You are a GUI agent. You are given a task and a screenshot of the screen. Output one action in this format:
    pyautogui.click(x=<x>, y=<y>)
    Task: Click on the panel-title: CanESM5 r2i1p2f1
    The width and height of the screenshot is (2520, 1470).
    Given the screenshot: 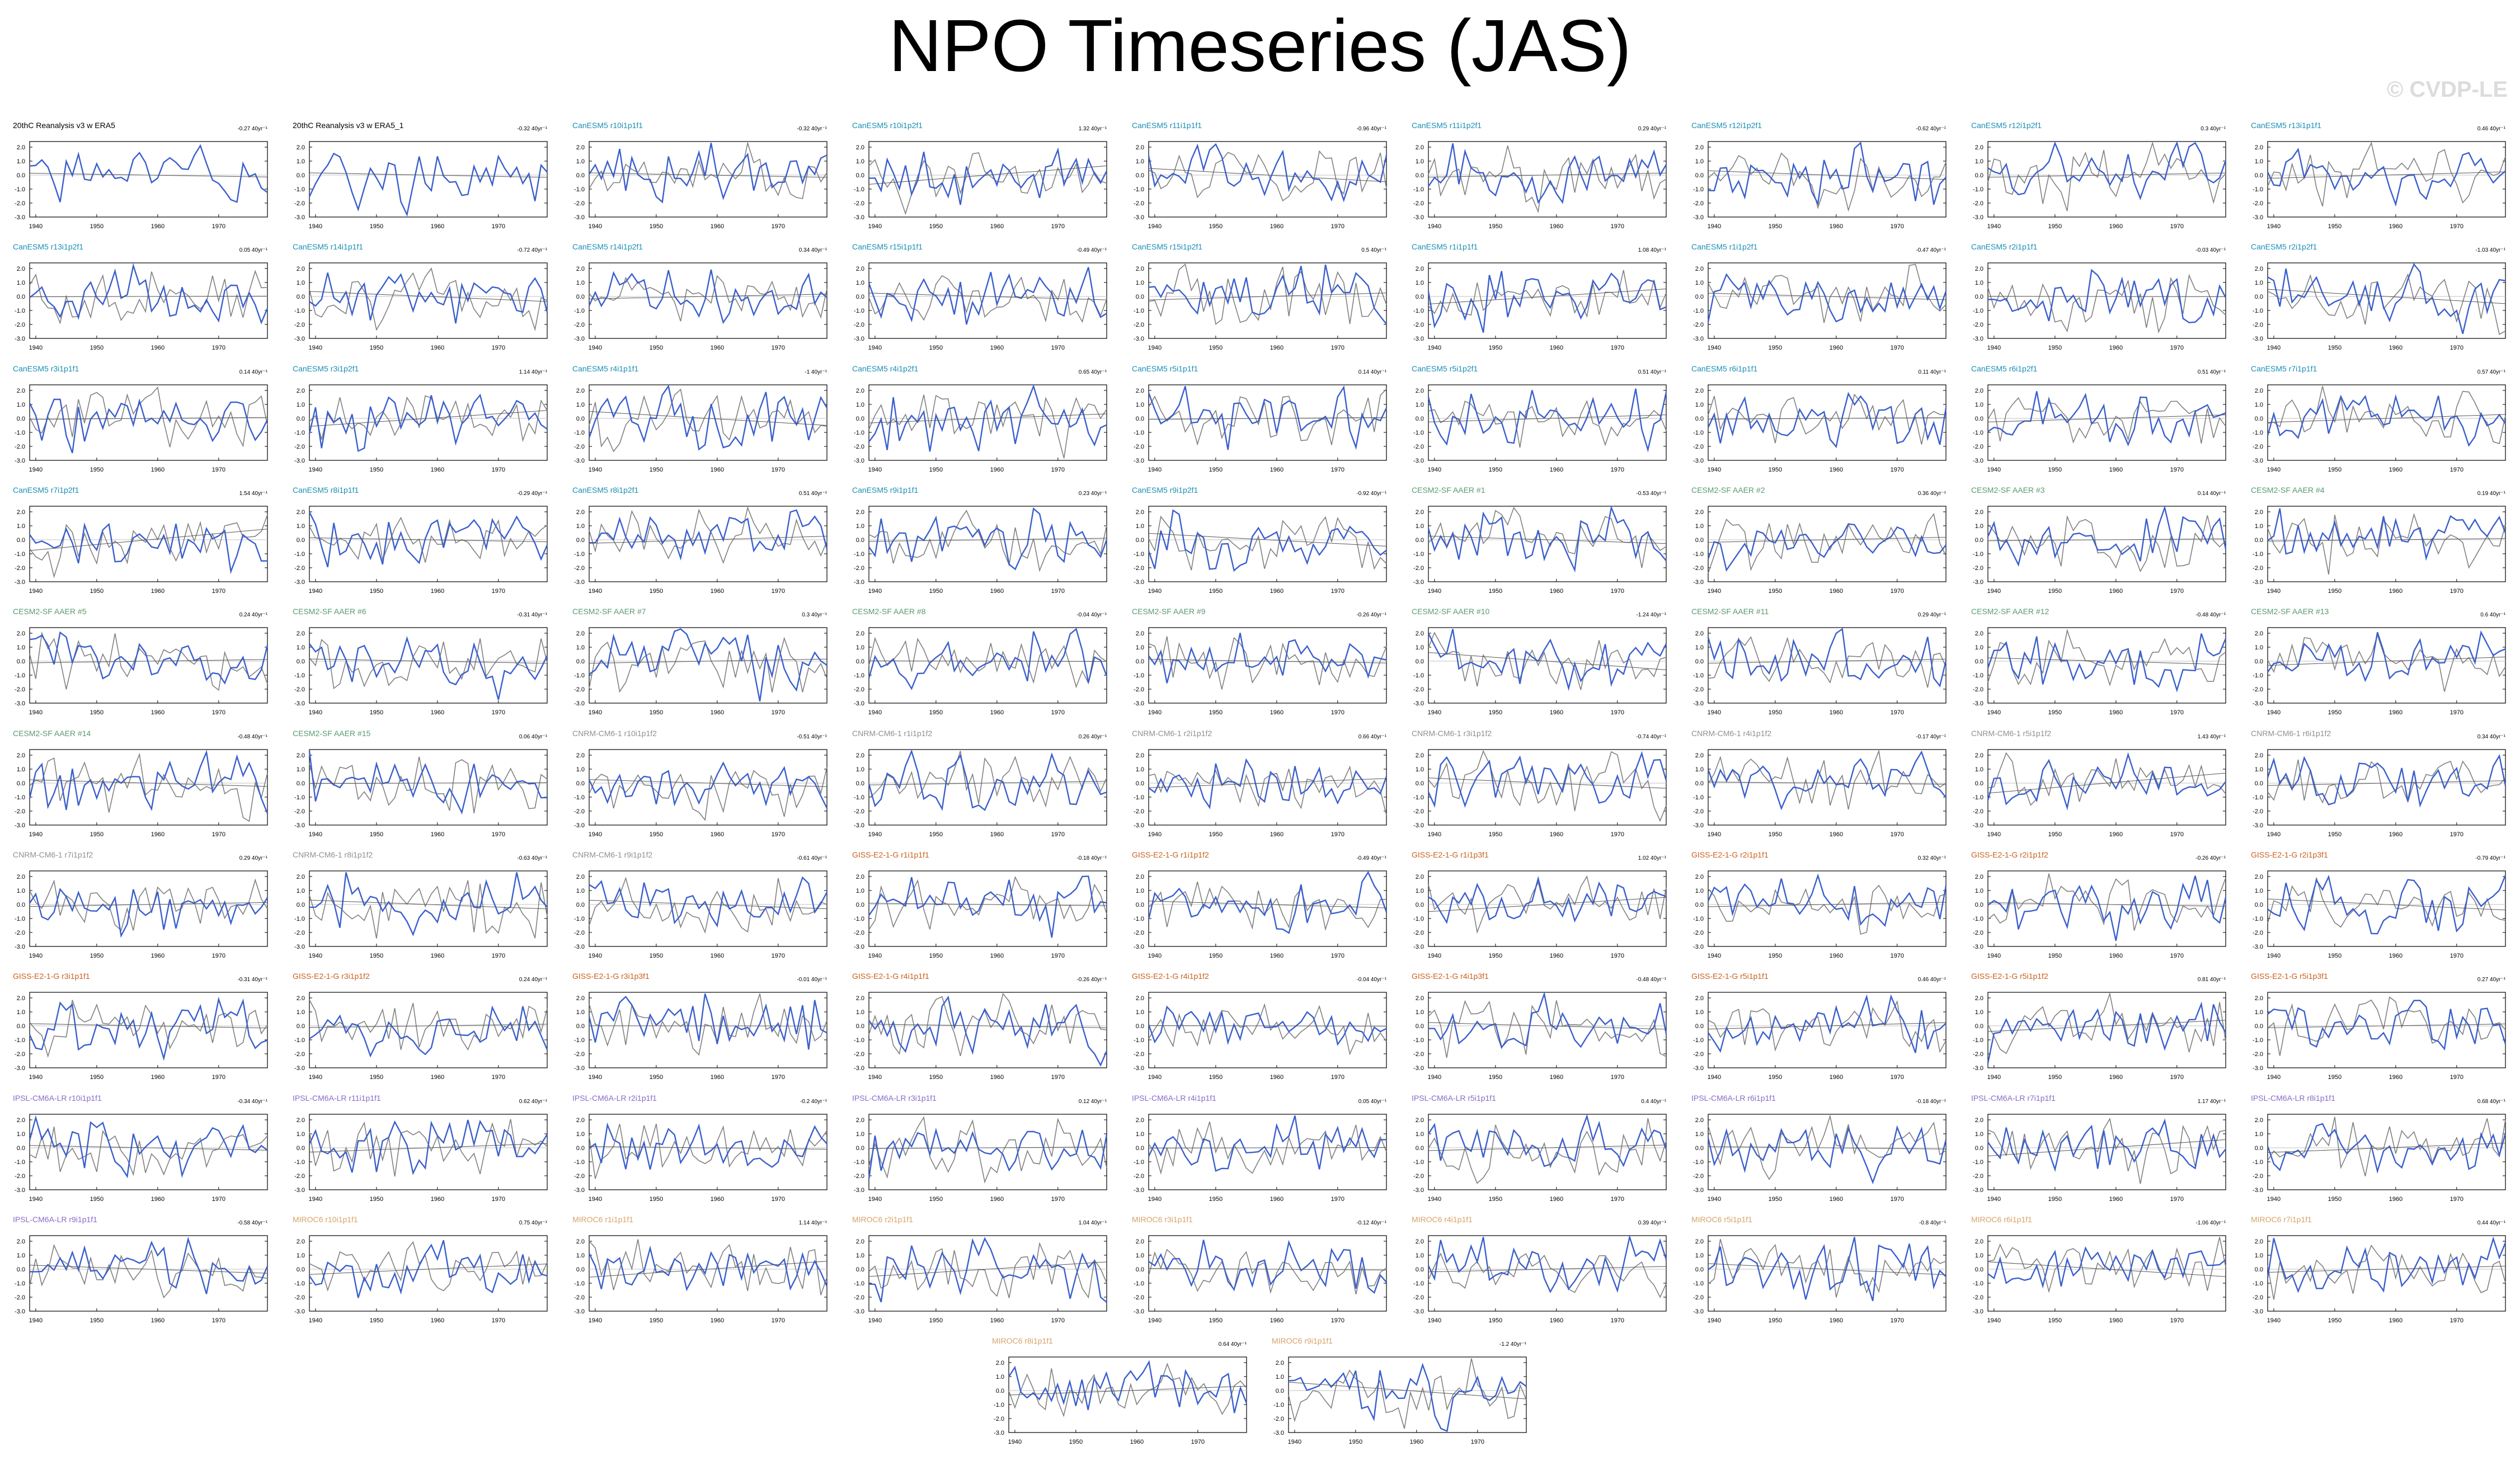 What is the action you would take?
    pyautogui.click(x=2284, y=246)
    